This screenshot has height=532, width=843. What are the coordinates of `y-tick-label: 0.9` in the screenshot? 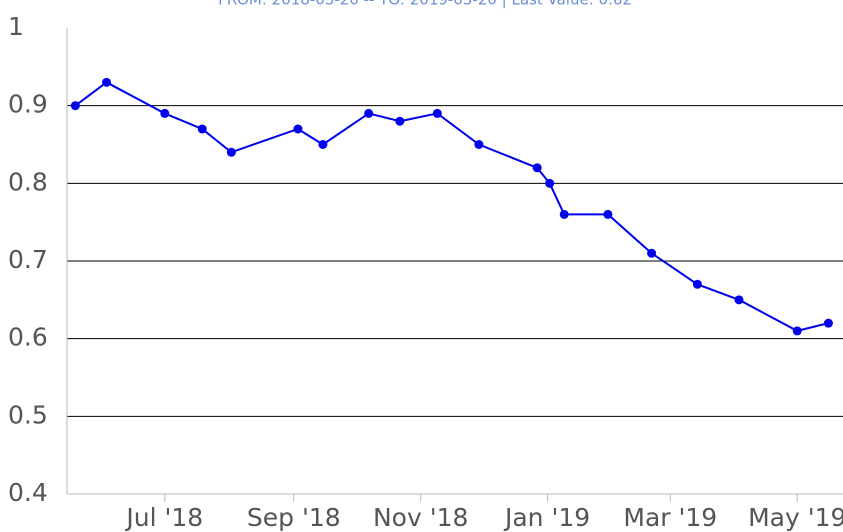 It's located at (28, 104).